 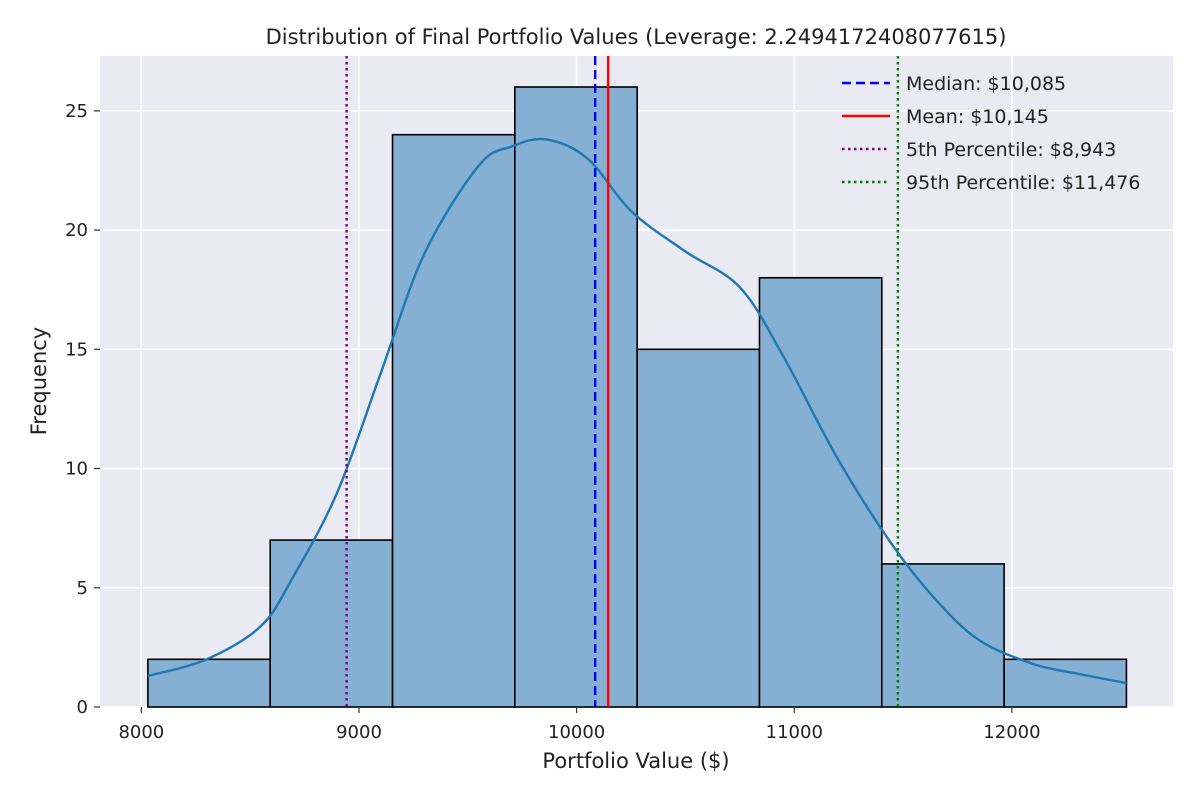 I want to click on x-tick-label: 8000, so click(x=141, y=732).